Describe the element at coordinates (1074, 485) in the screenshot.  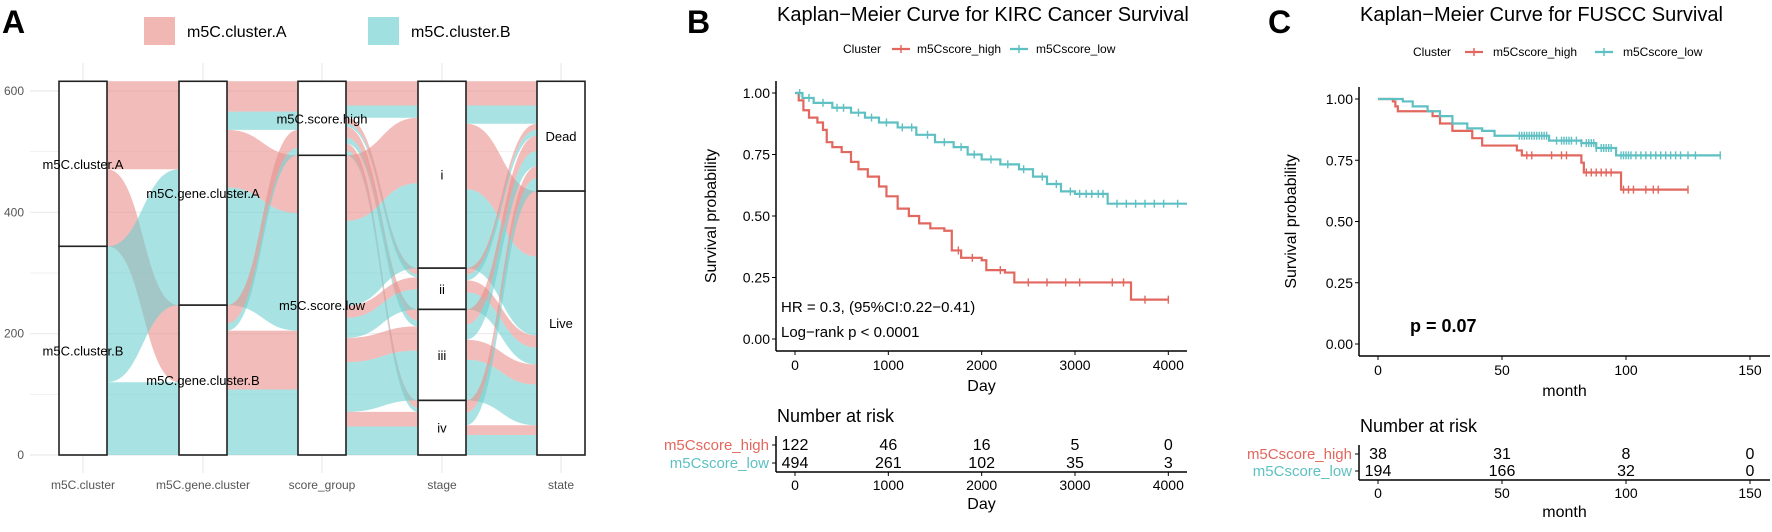
I see `risk-x-tick-label: 3000` at that location.